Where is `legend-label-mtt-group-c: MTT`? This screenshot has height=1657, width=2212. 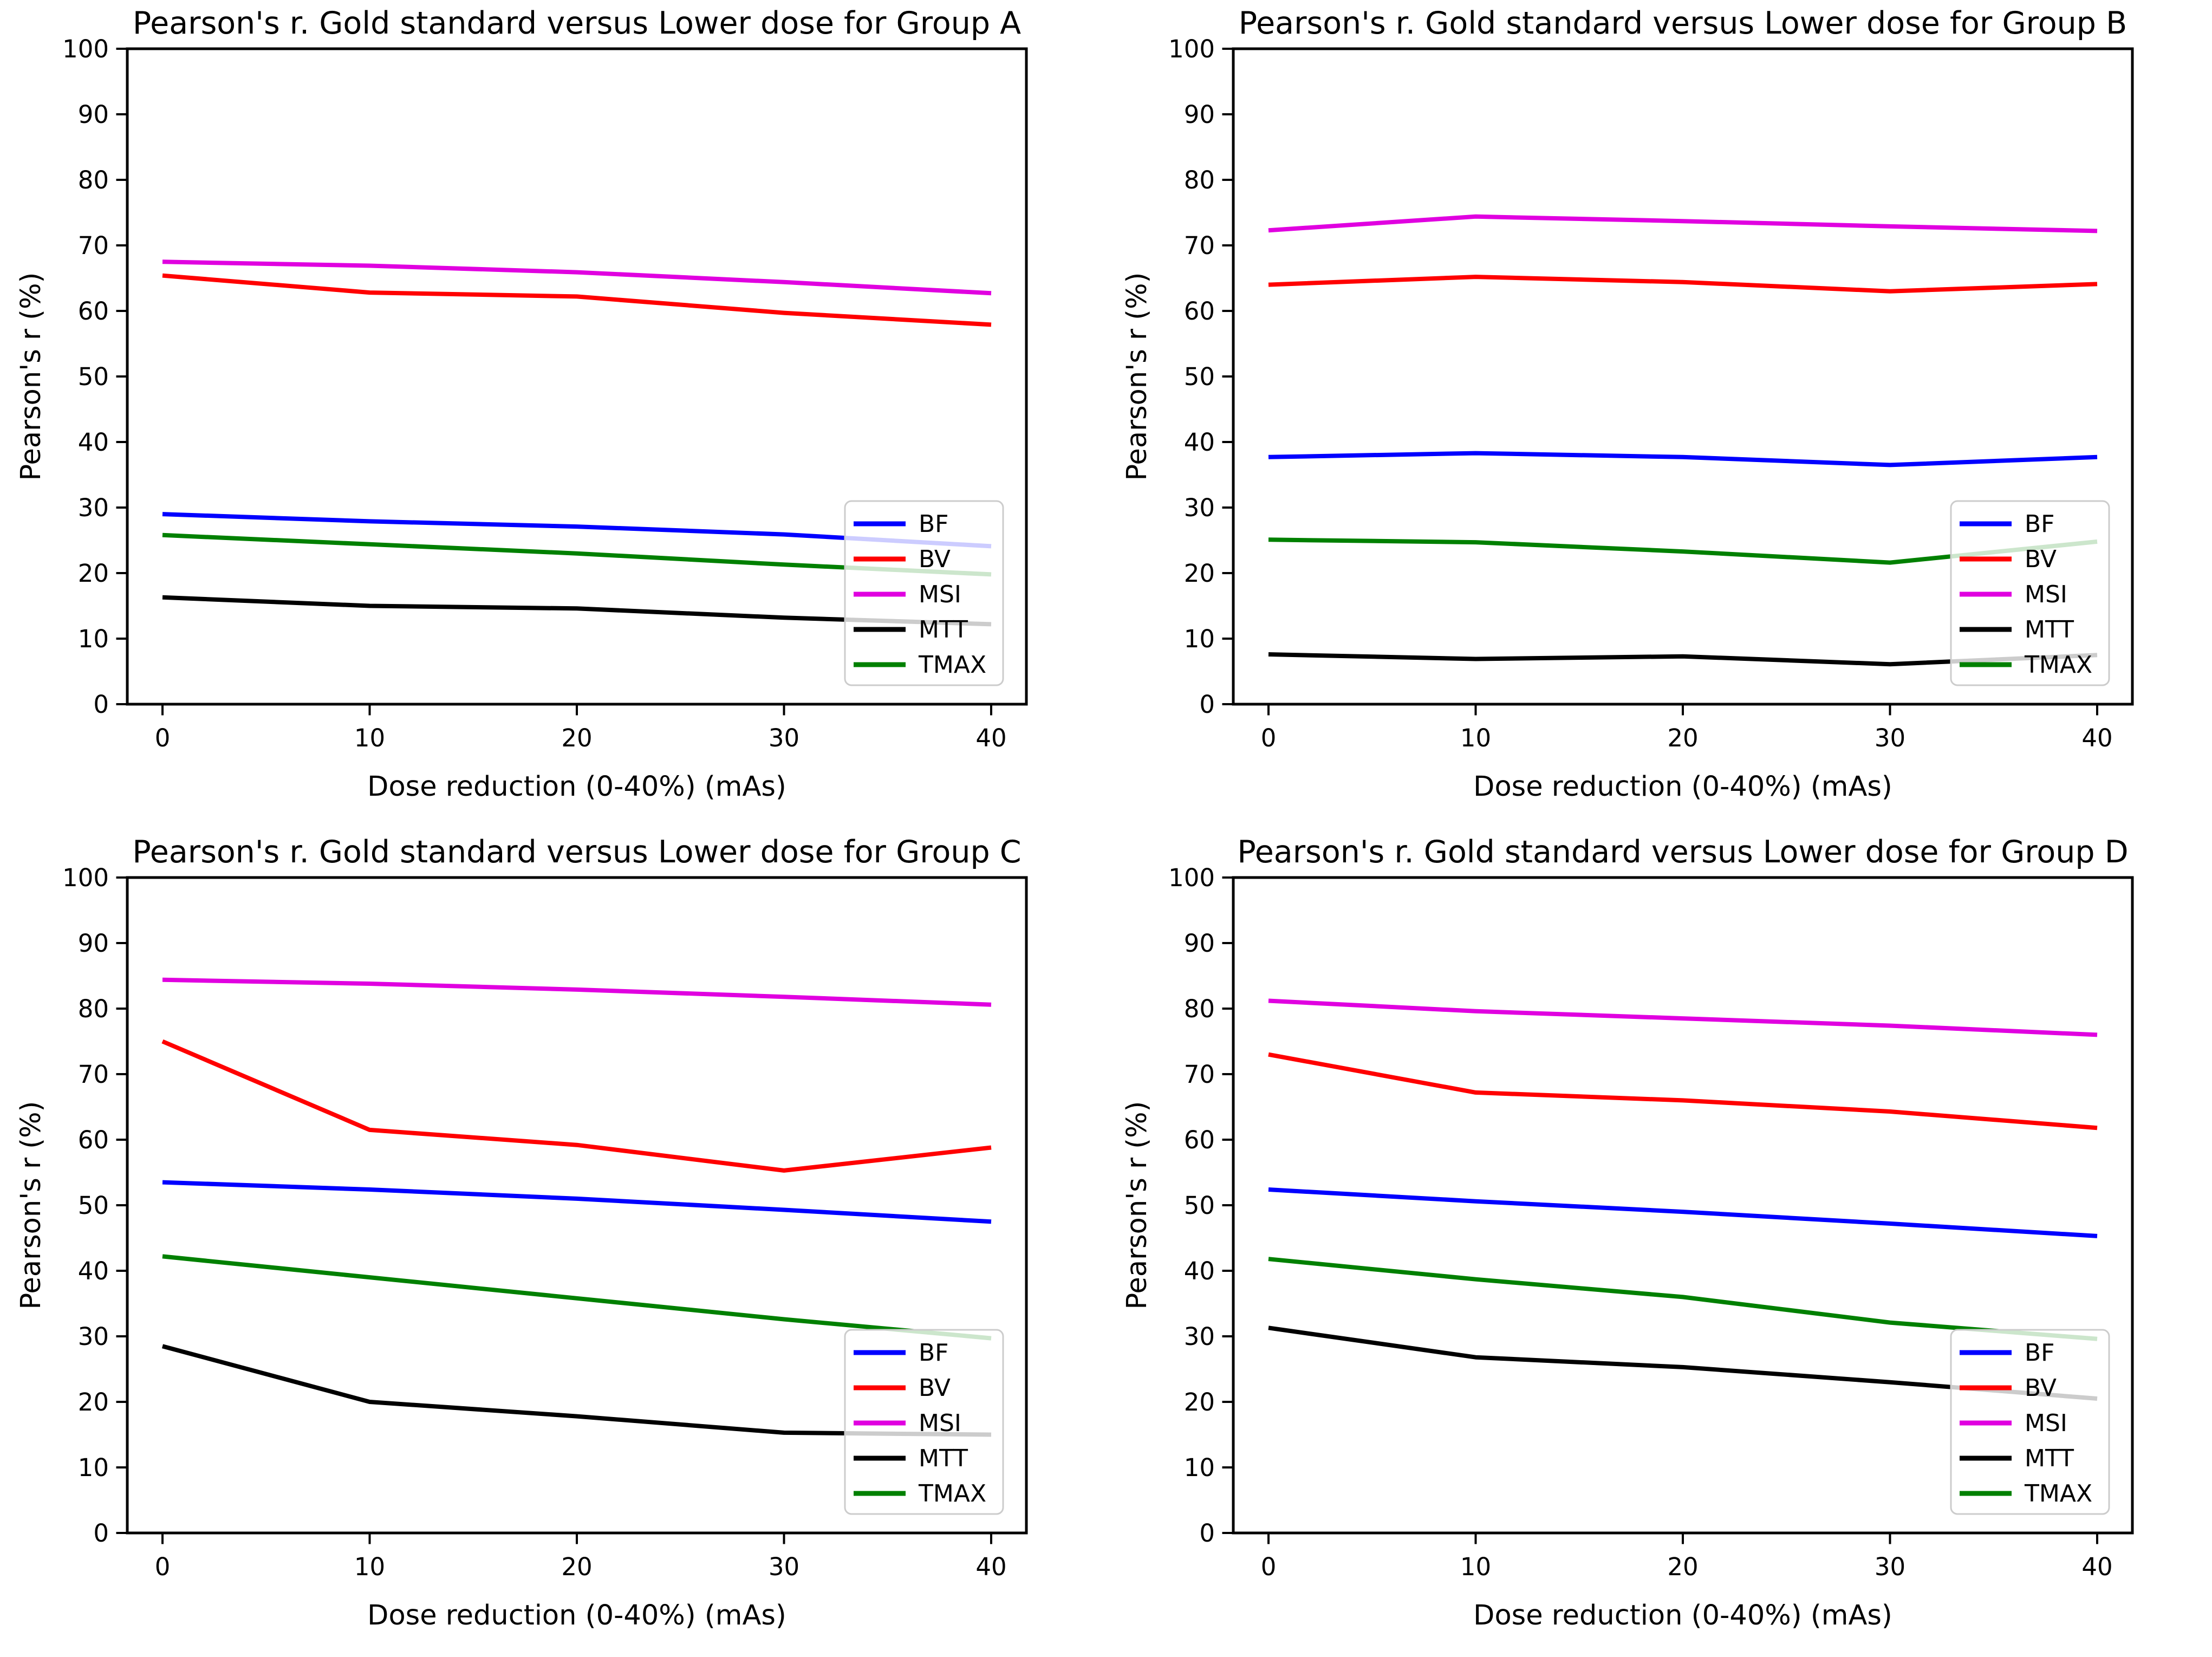
legend-label-mtt-group-c: MTT is located at coordinates (943, 1458).